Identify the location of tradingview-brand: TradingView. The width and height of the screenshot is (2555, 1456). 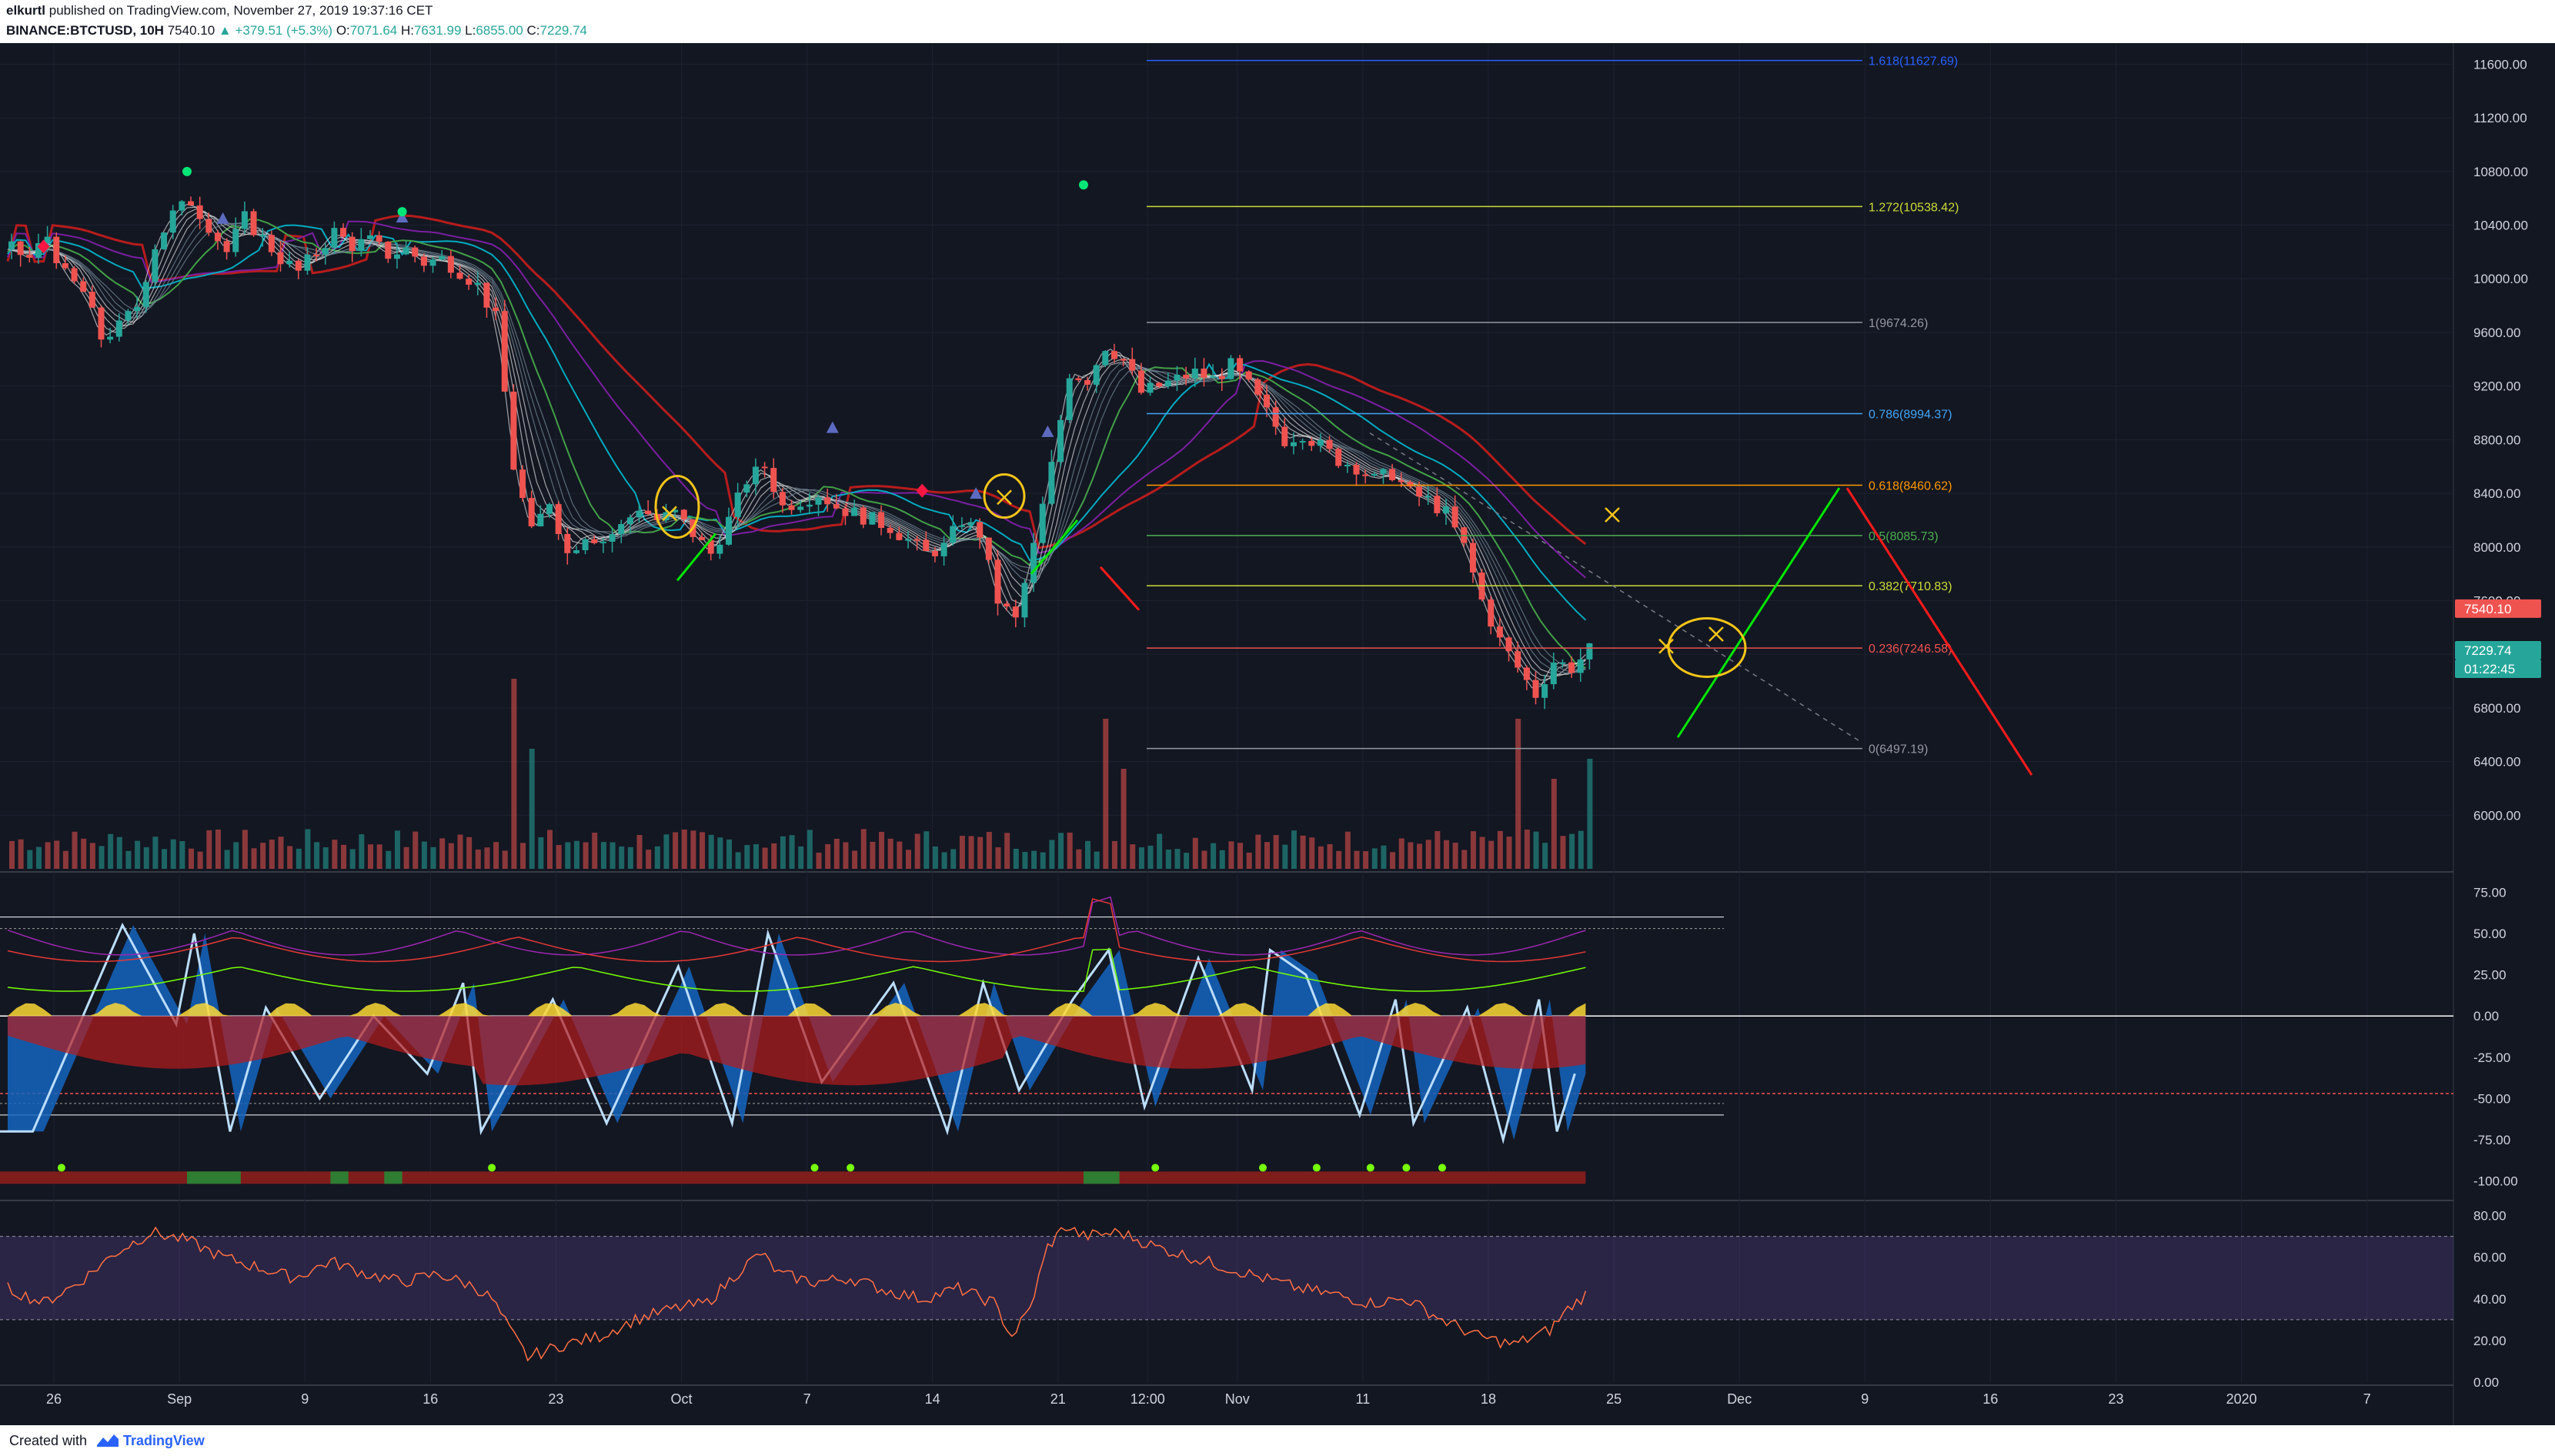
(164, 1440).